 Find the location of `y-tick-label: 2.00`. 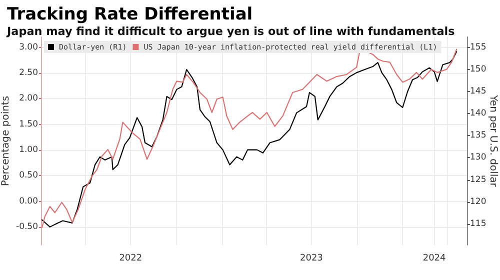

y-tick-label: 2.00 is located at coordinates (28, 99).